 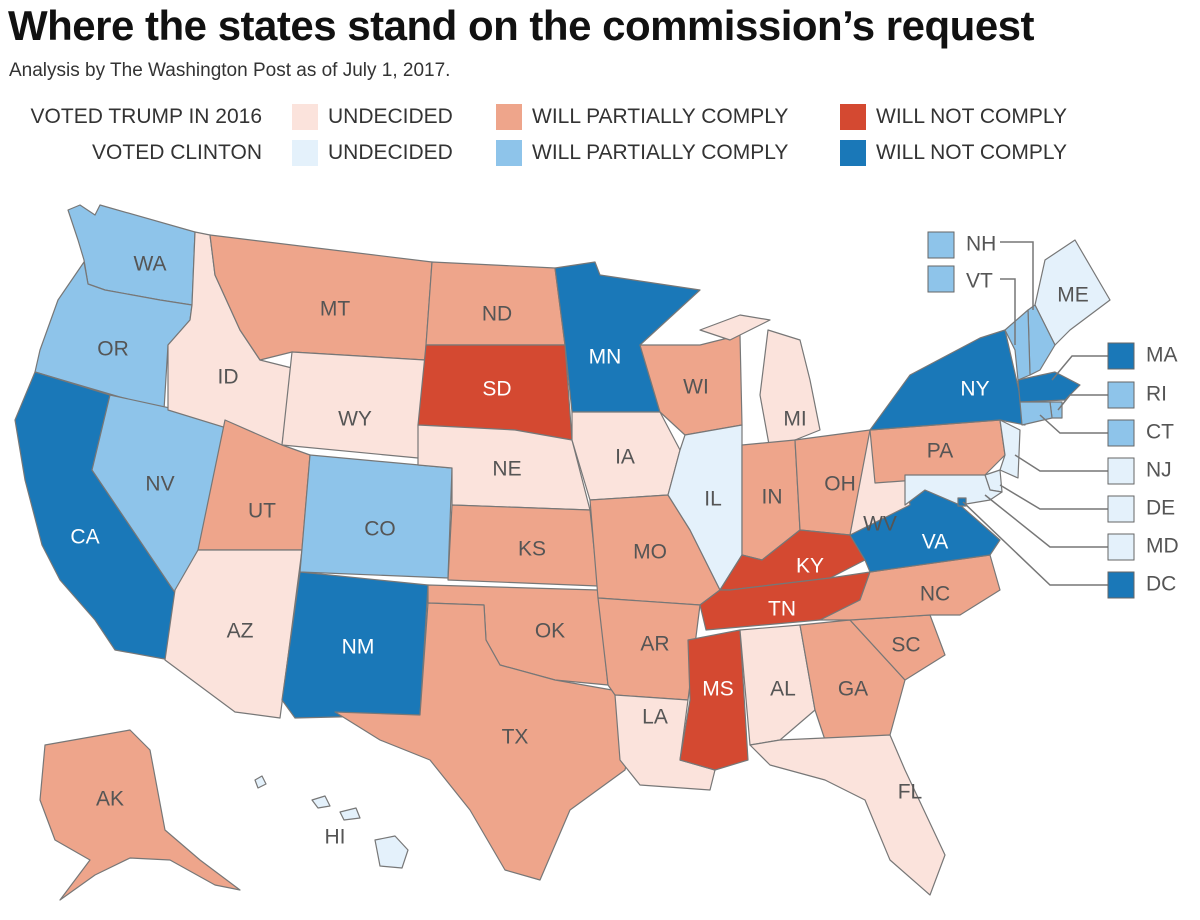 I want to click on state-label-wi: WI, so click(x=696, y=387).